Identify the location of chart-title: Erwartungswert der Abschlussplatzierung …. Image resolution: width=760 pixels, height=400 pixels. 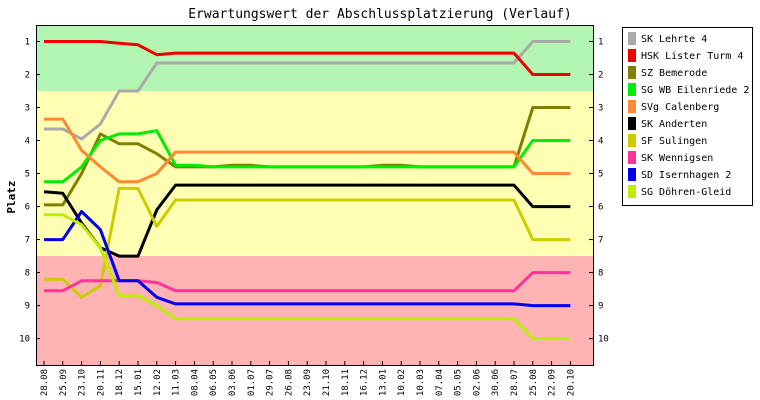
(380, 14).